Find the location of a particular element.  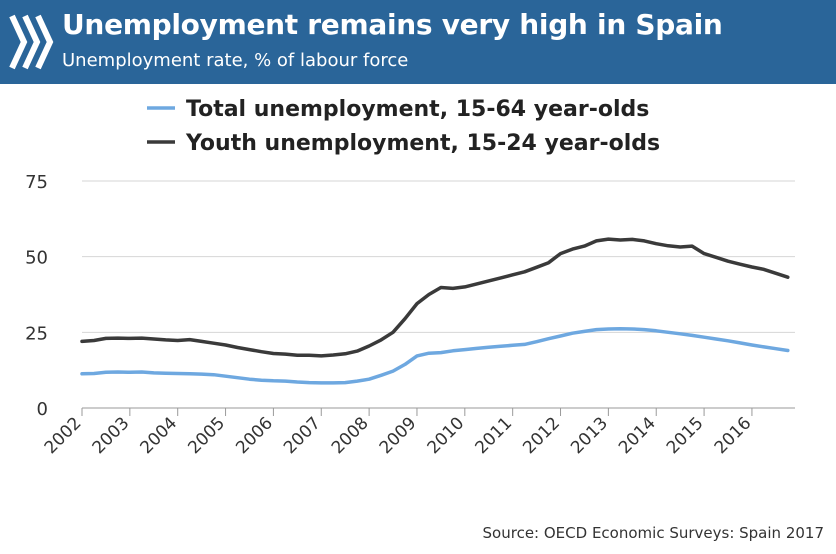

x-tick-label: 2014 is located at coordinates (637, 435).